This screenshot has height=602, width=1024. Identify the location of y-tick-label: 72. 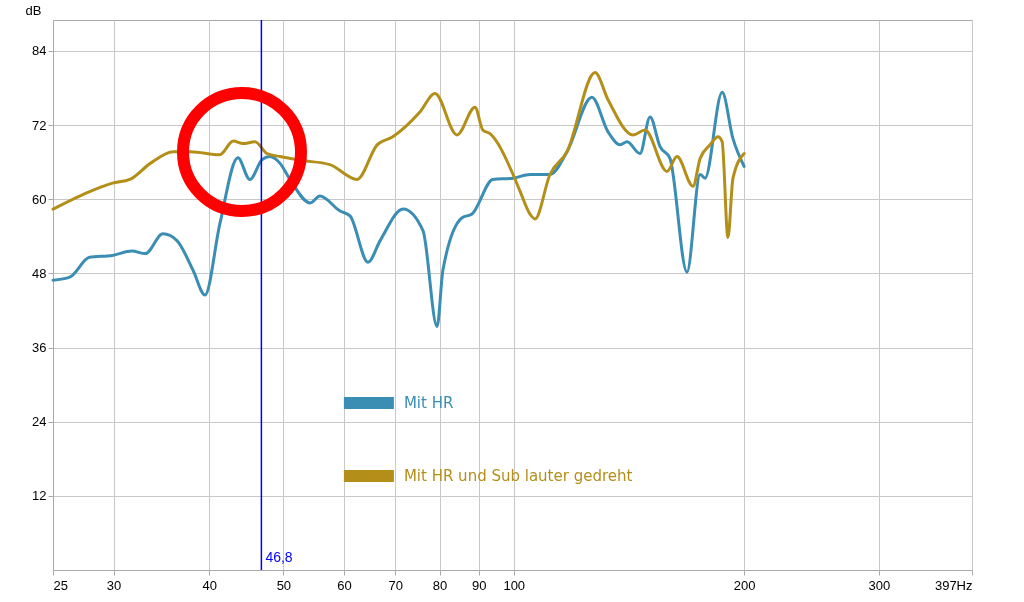
(39, 125).